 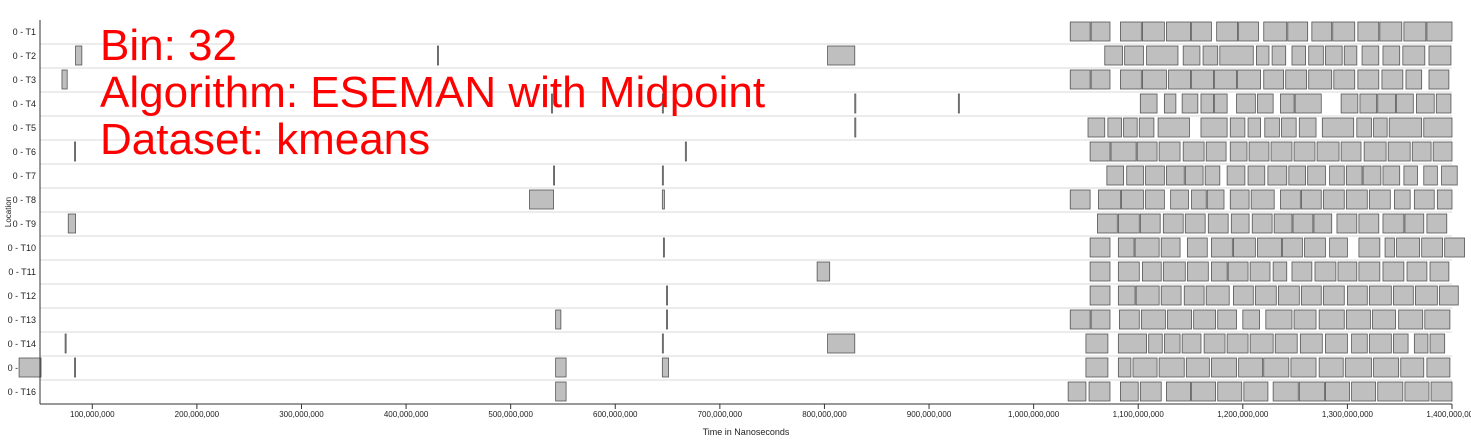 I want to click on x-tick-label: 400,000,000, so click(x=406, y=414).